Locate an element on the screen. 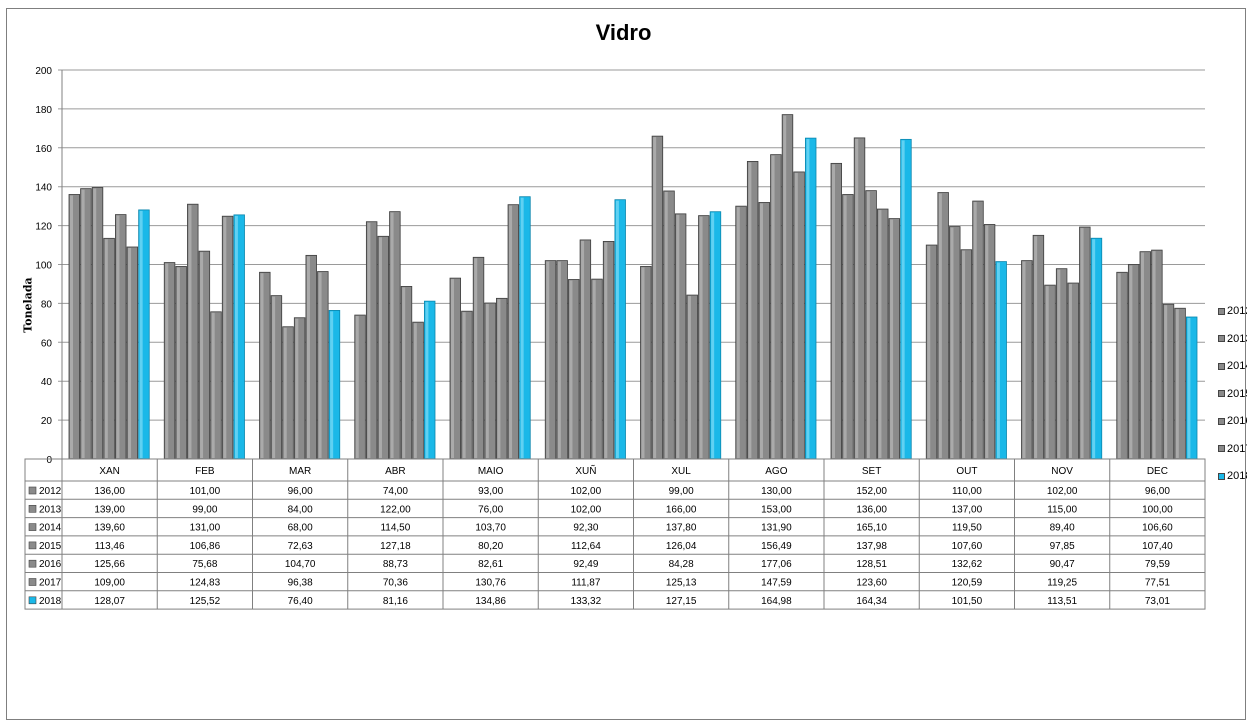 This screenshot has height=722, width=1247. data-label: 165,10 is located at coordinates (871, 528).